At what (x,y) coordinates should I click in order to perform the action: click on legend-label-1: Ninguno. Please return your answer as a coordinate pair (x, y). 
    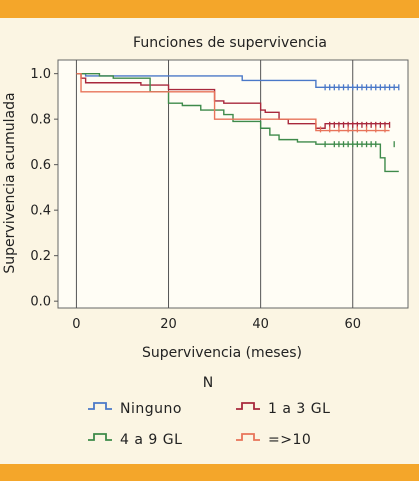
    Looking at the image, I should click on (151, 409).